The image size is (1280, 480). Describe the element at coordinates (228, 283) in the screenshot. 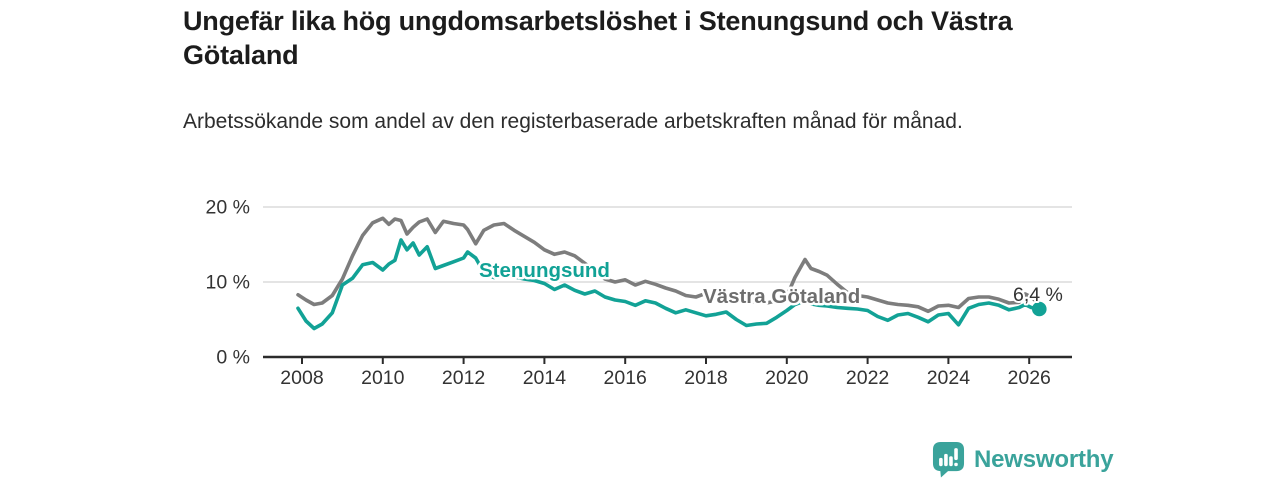

I see `y-tick-label: 10 %` at that location.